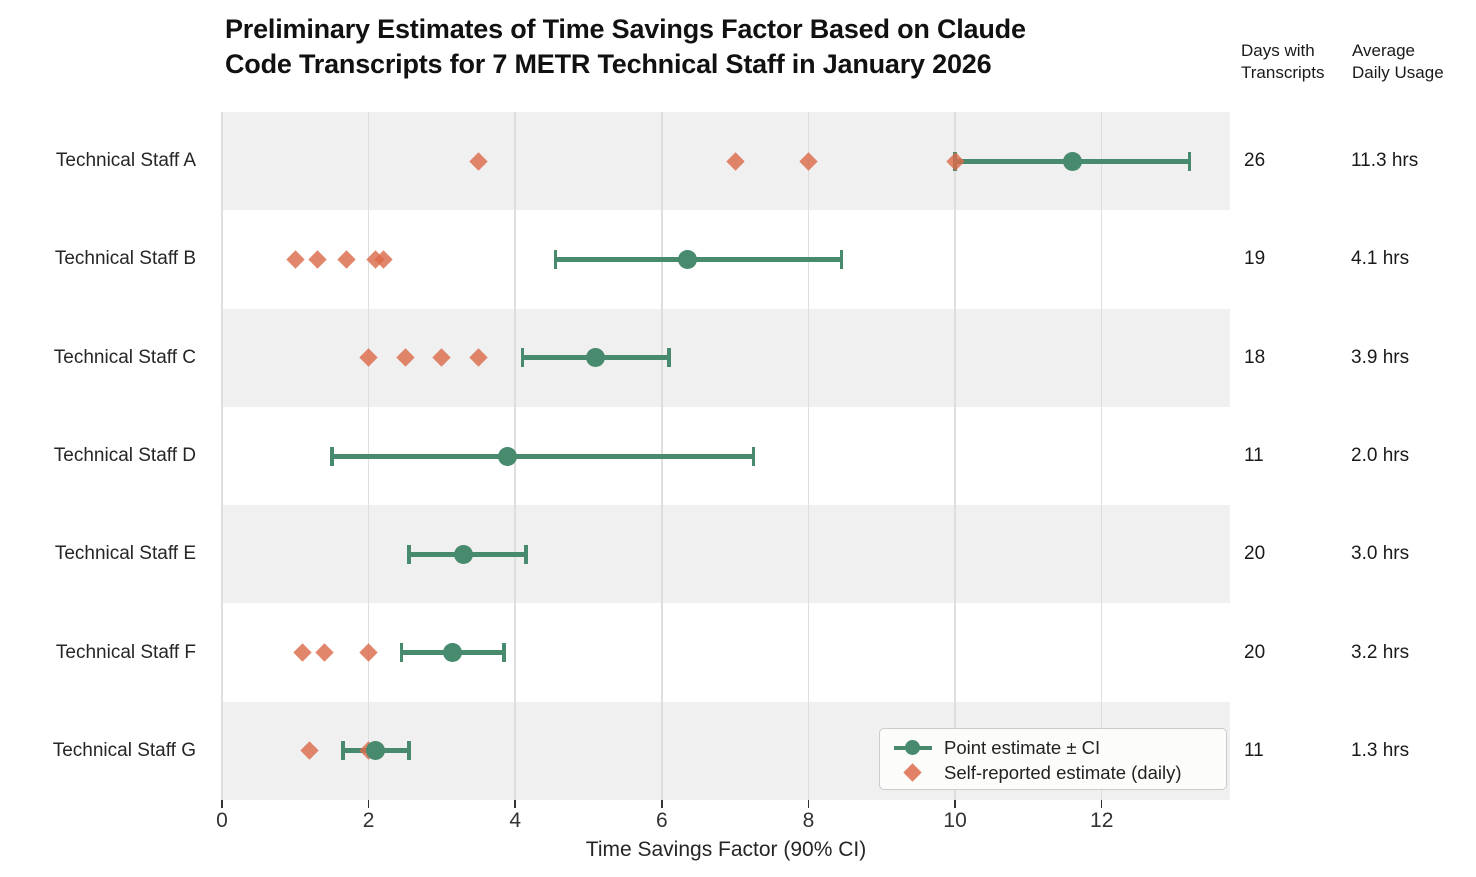 This screenshot has width=1476, height=877. I want to click on usage-column-header: Average Daily Usage, so click(1398, 61).